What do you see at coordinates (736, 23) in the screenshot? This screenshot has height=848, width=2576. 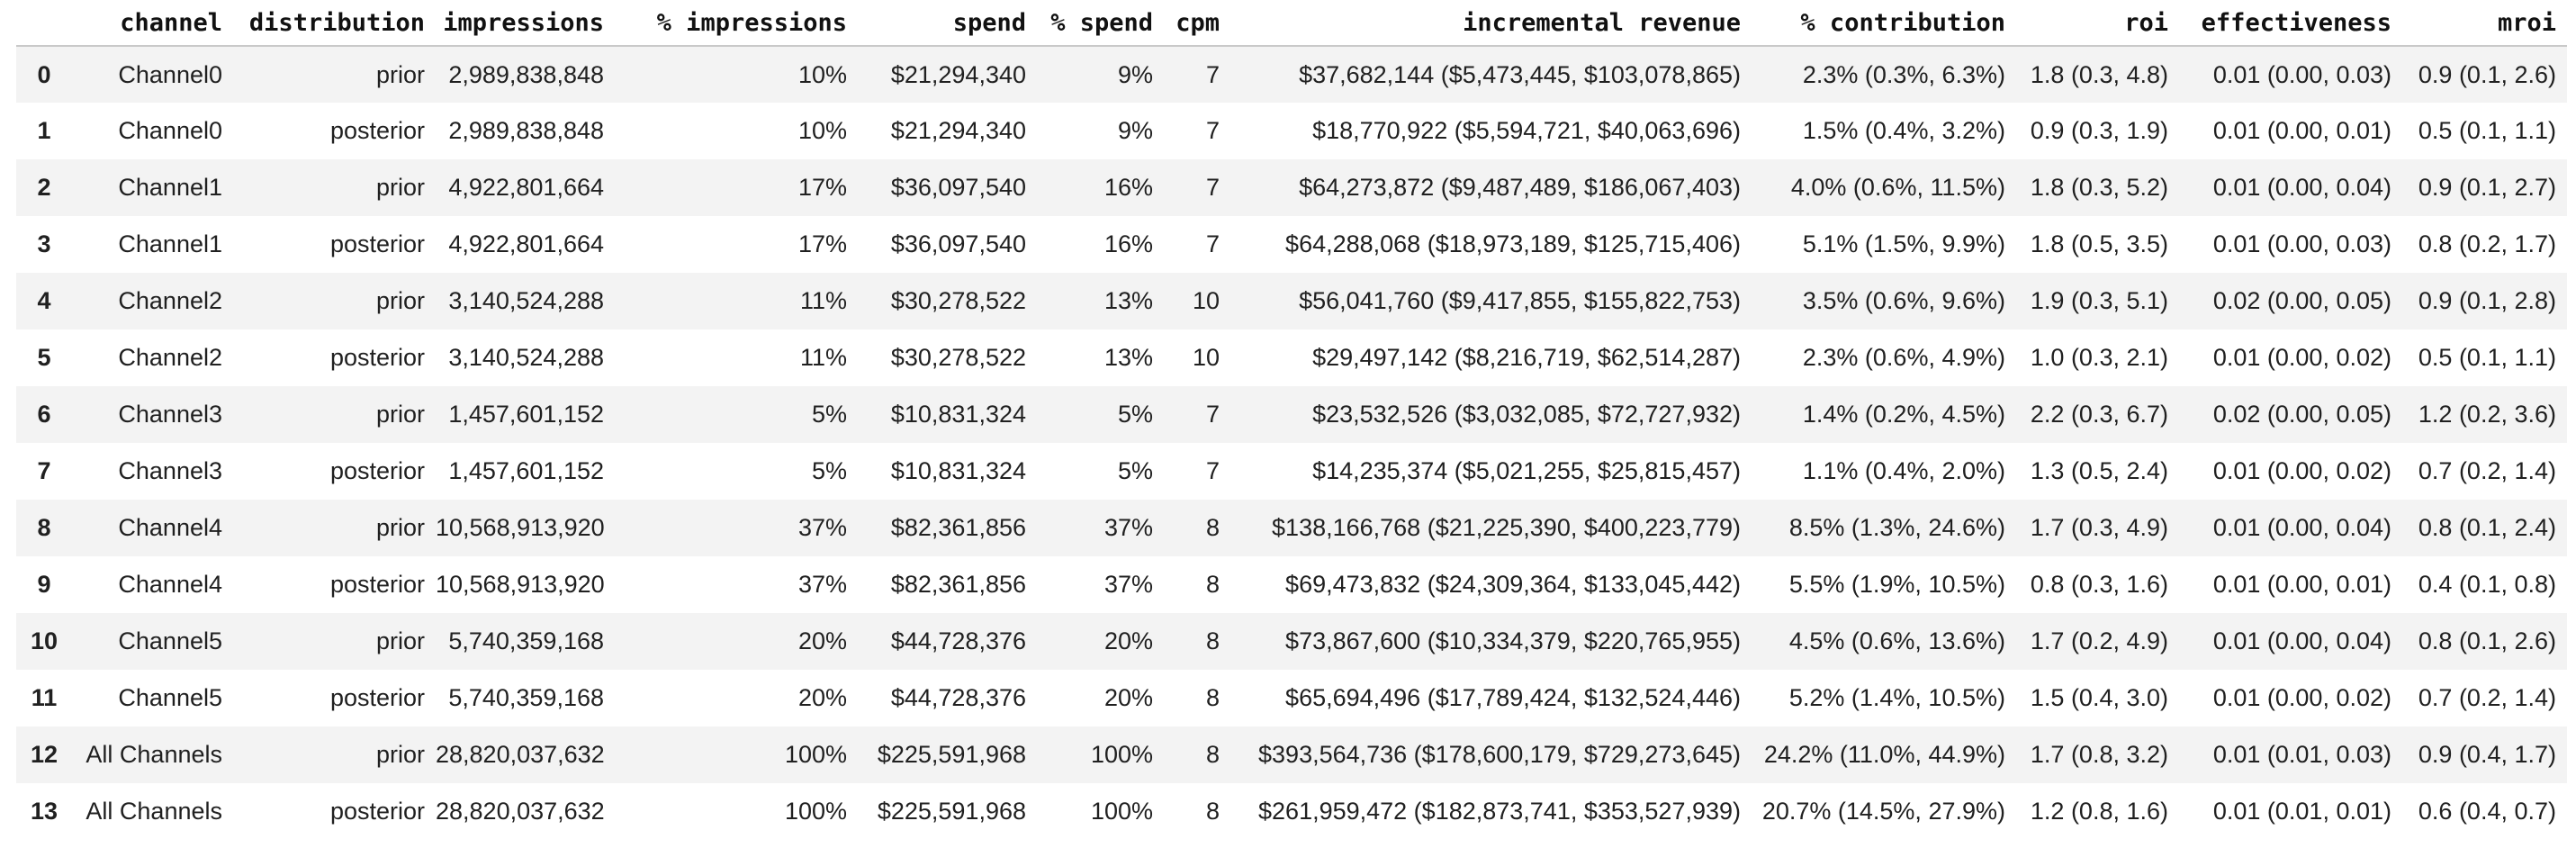 I see `column-header-pct-impressions: % impressions` at bounding box center [736, 23].